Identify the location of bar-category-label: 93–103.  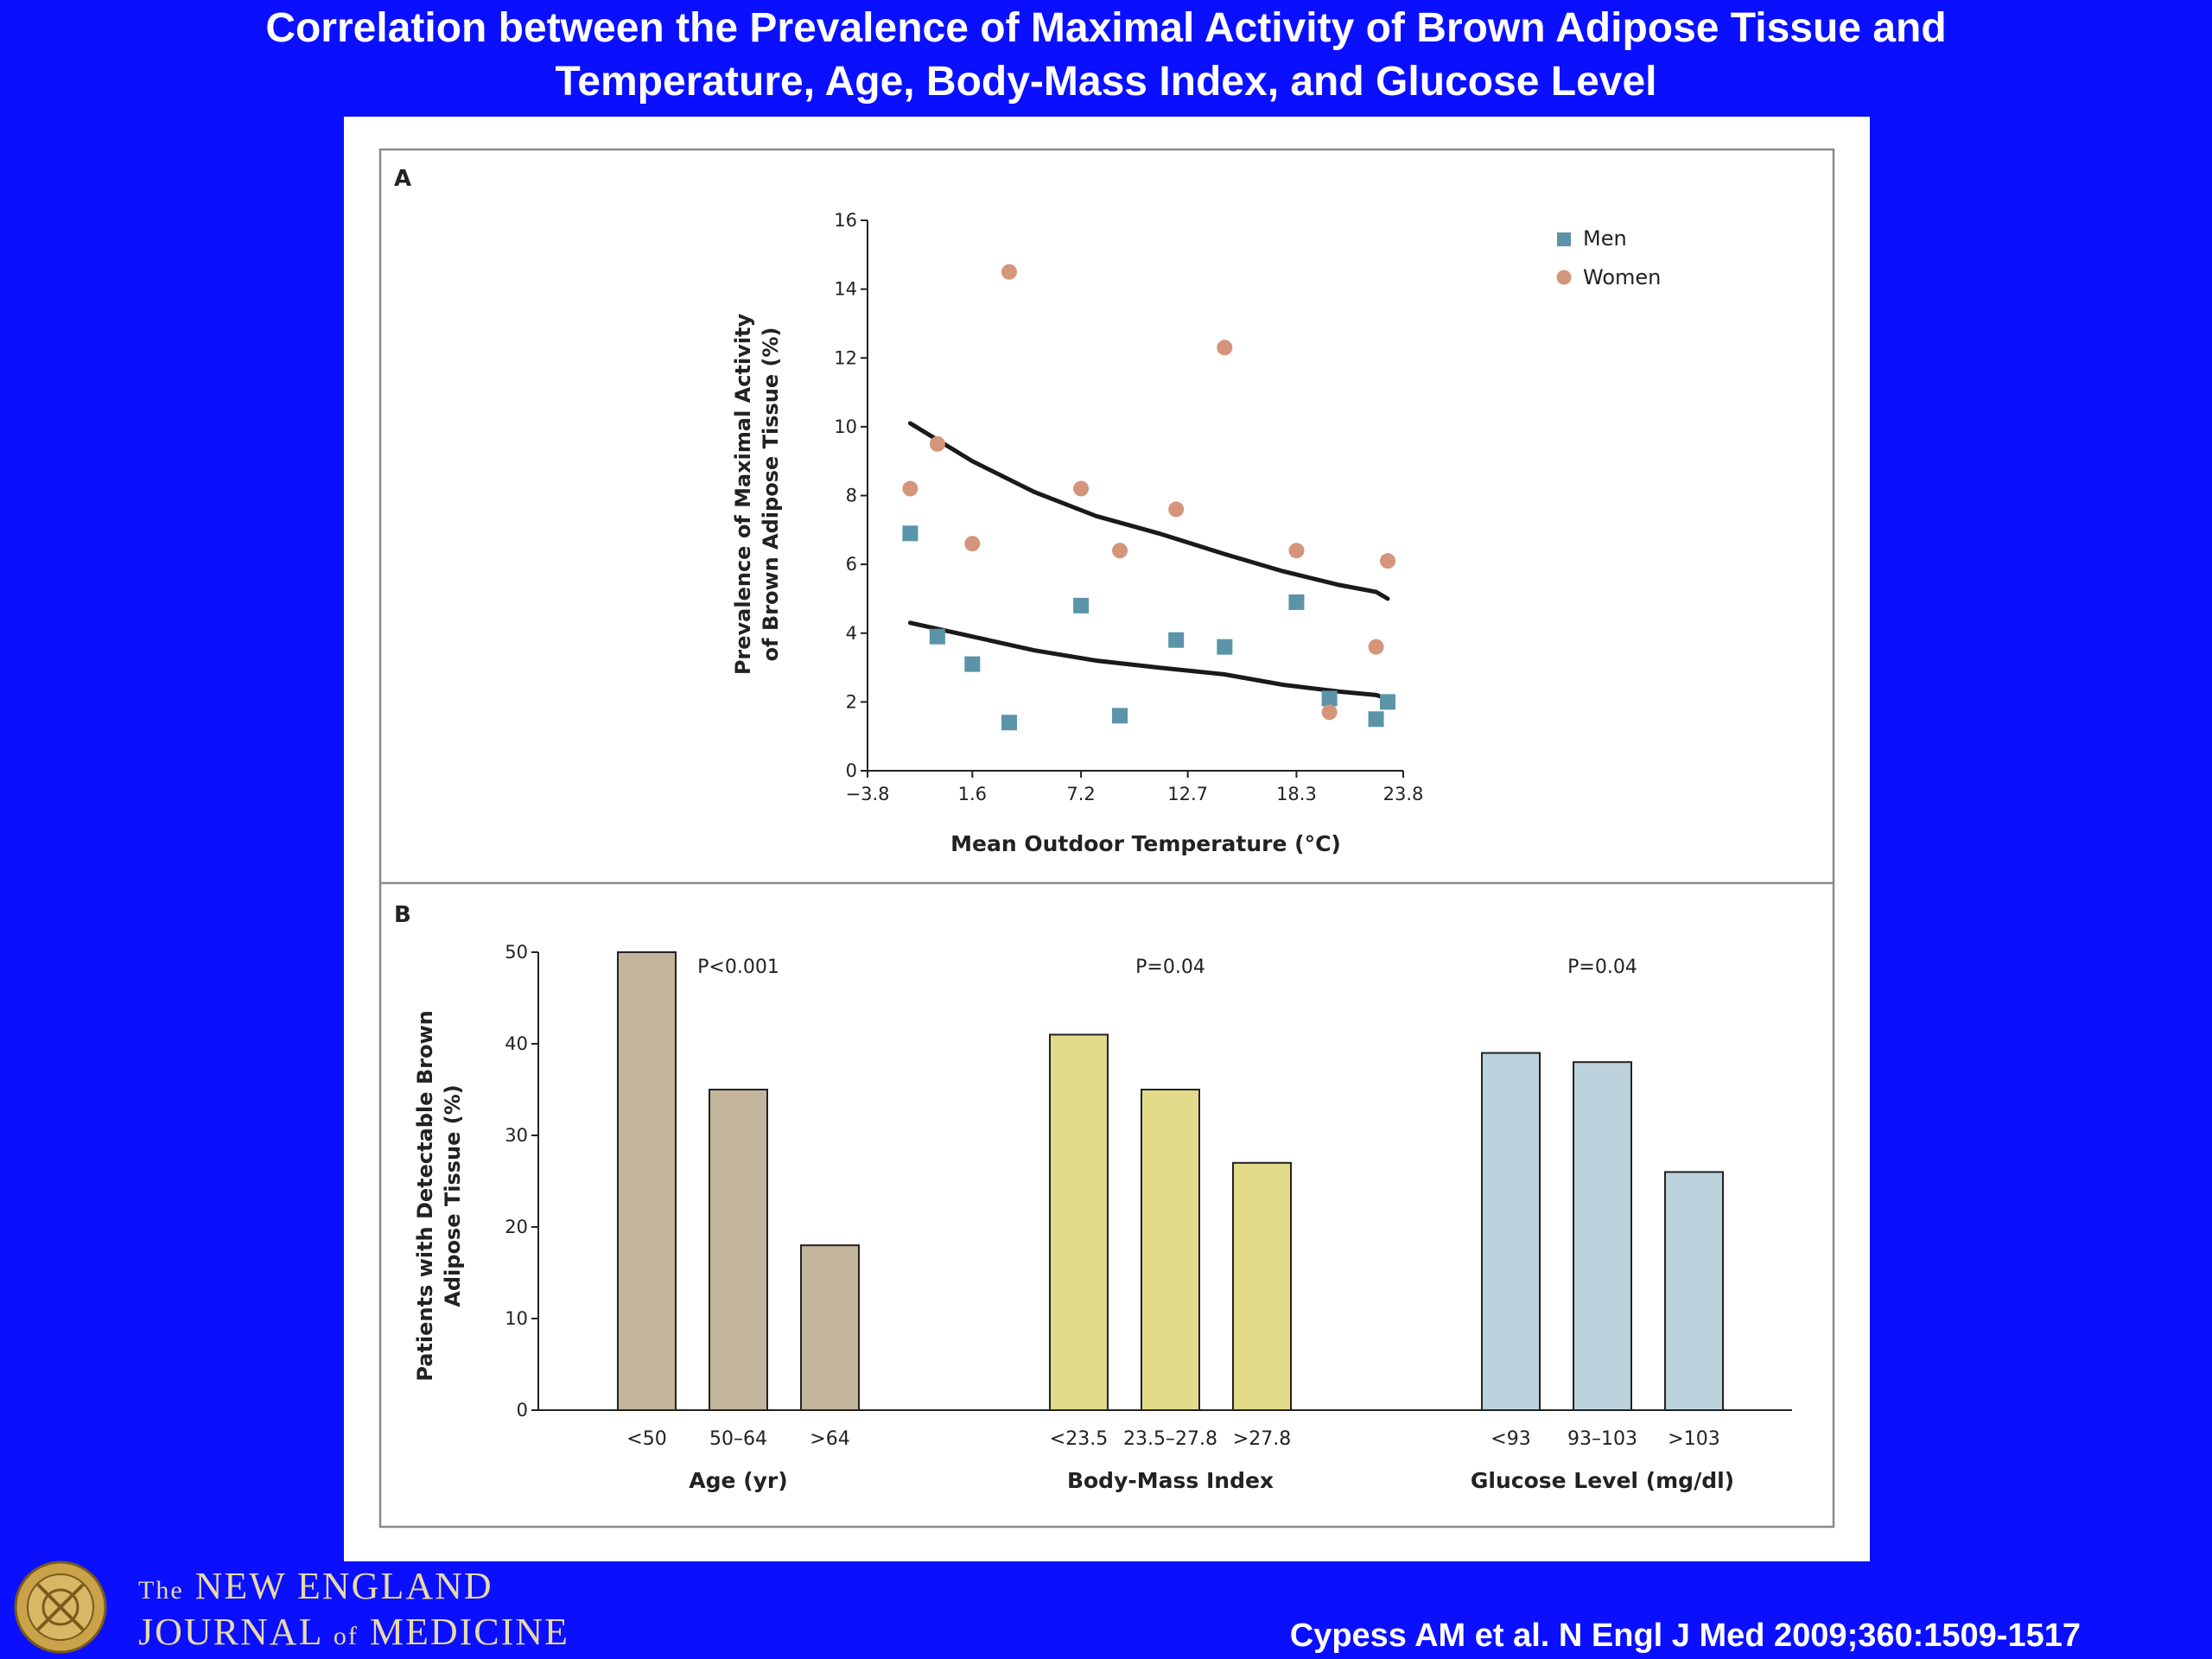
(1602, 1439).